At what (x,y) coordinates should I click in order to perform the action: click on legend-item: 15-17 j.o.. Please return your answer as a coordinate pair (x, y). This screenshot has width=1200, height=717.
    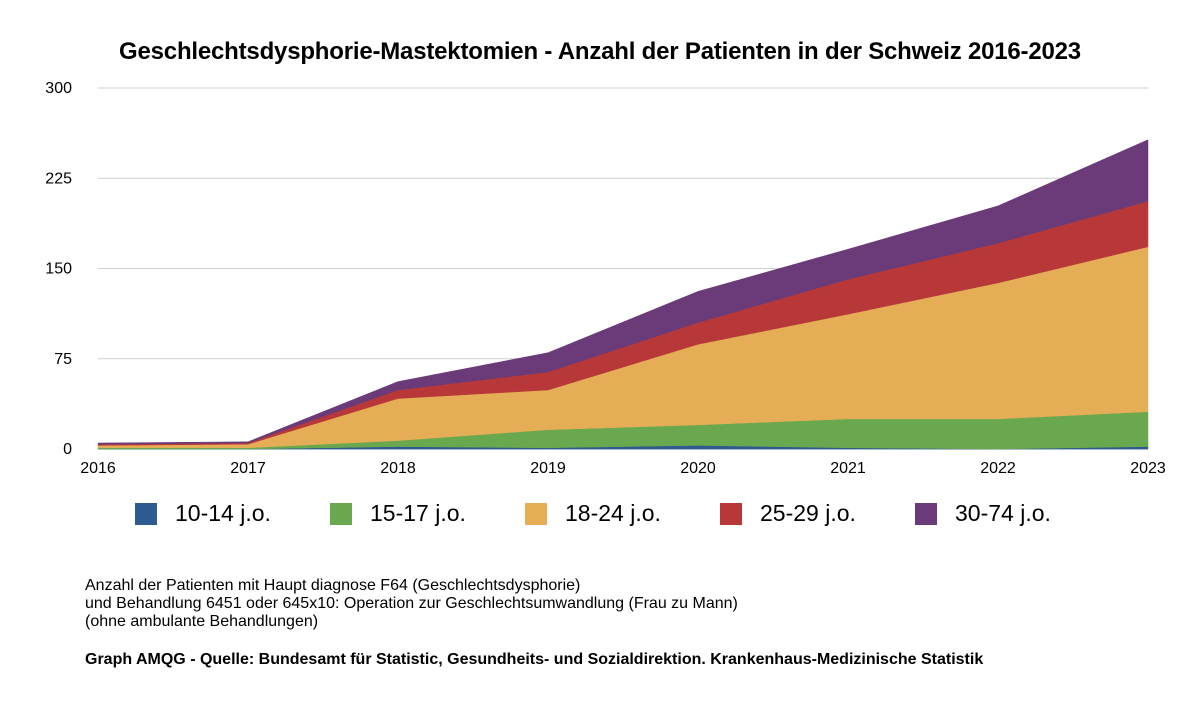
    Looking at the image, I should click on (398, 513).